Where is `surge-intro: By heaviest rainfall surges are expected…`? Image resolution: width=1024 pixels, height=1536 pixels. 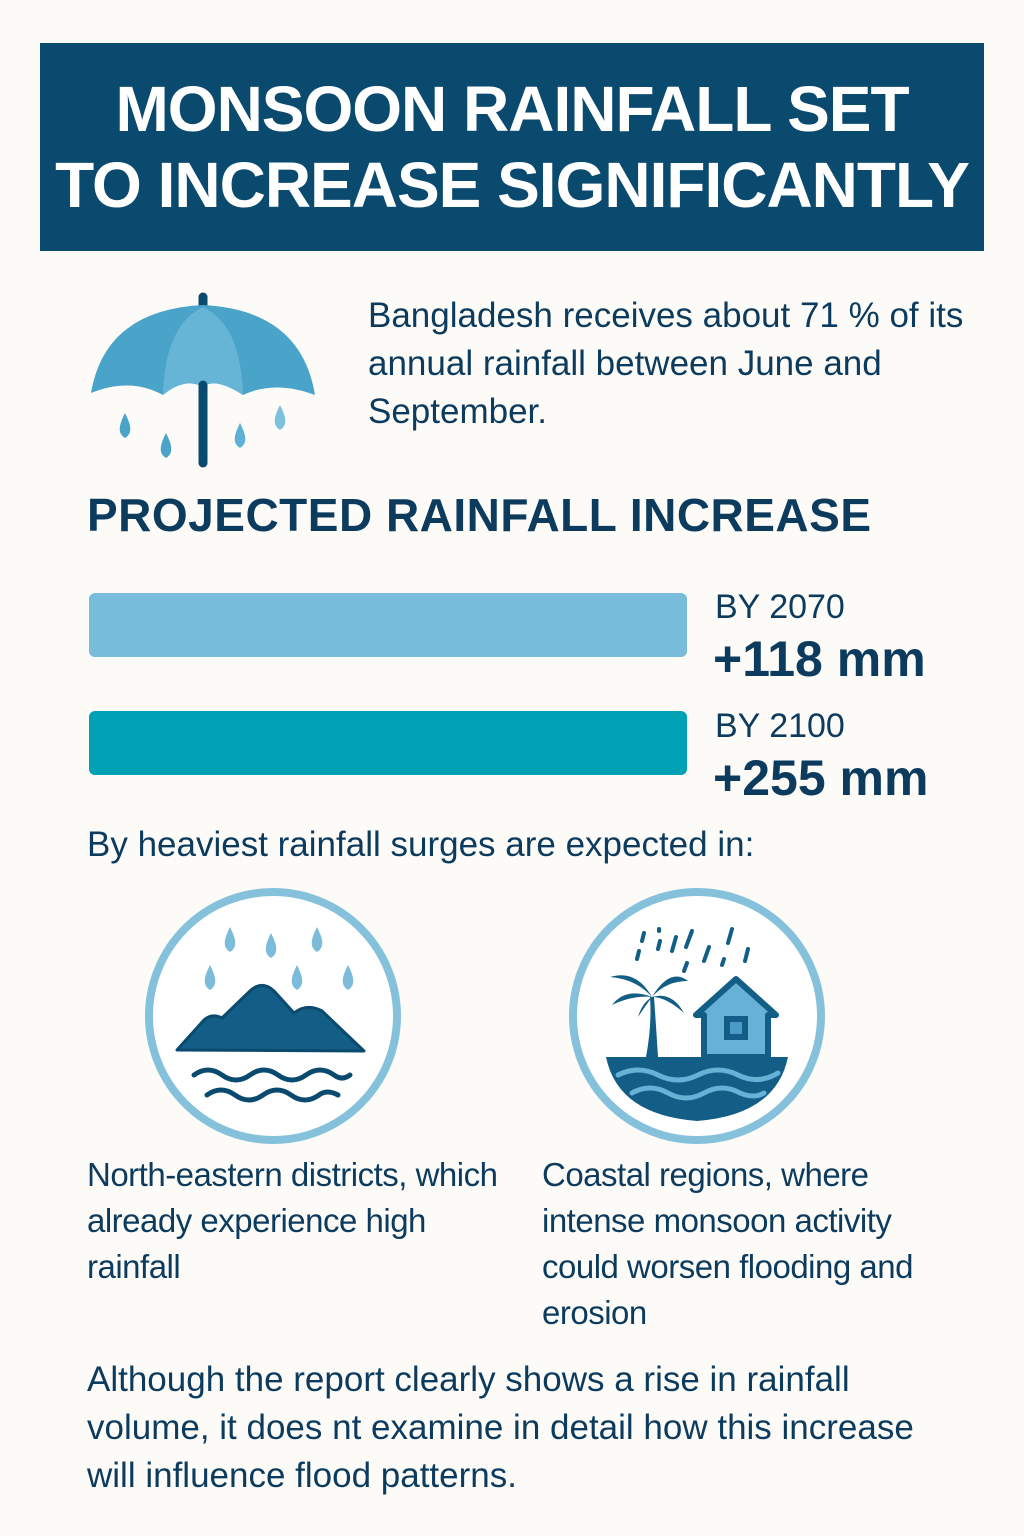 surge-intro: By heaviest rainfall surges are expected… is located at coordinates (421, 844).